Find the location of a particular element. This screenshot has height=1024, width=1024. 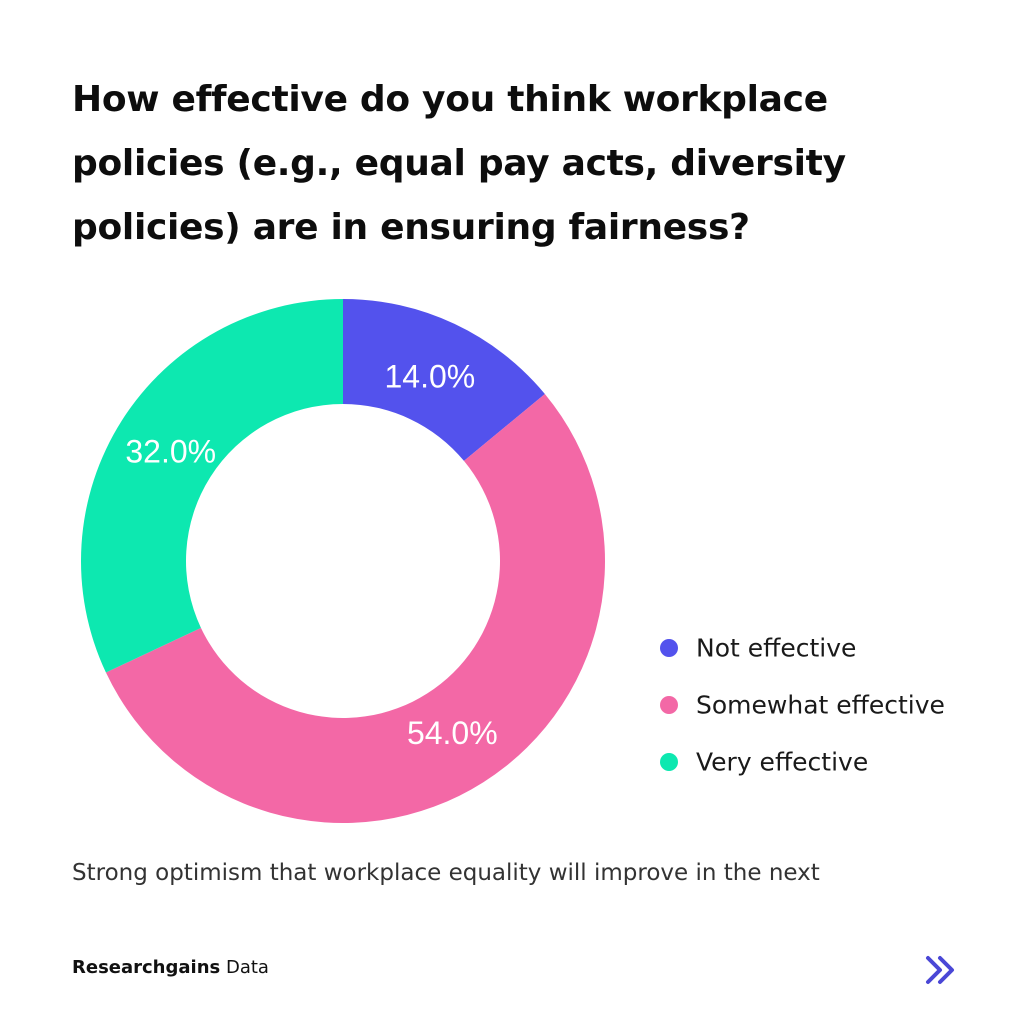

double-chevron-right-icon is located at coordinates (940, 970).